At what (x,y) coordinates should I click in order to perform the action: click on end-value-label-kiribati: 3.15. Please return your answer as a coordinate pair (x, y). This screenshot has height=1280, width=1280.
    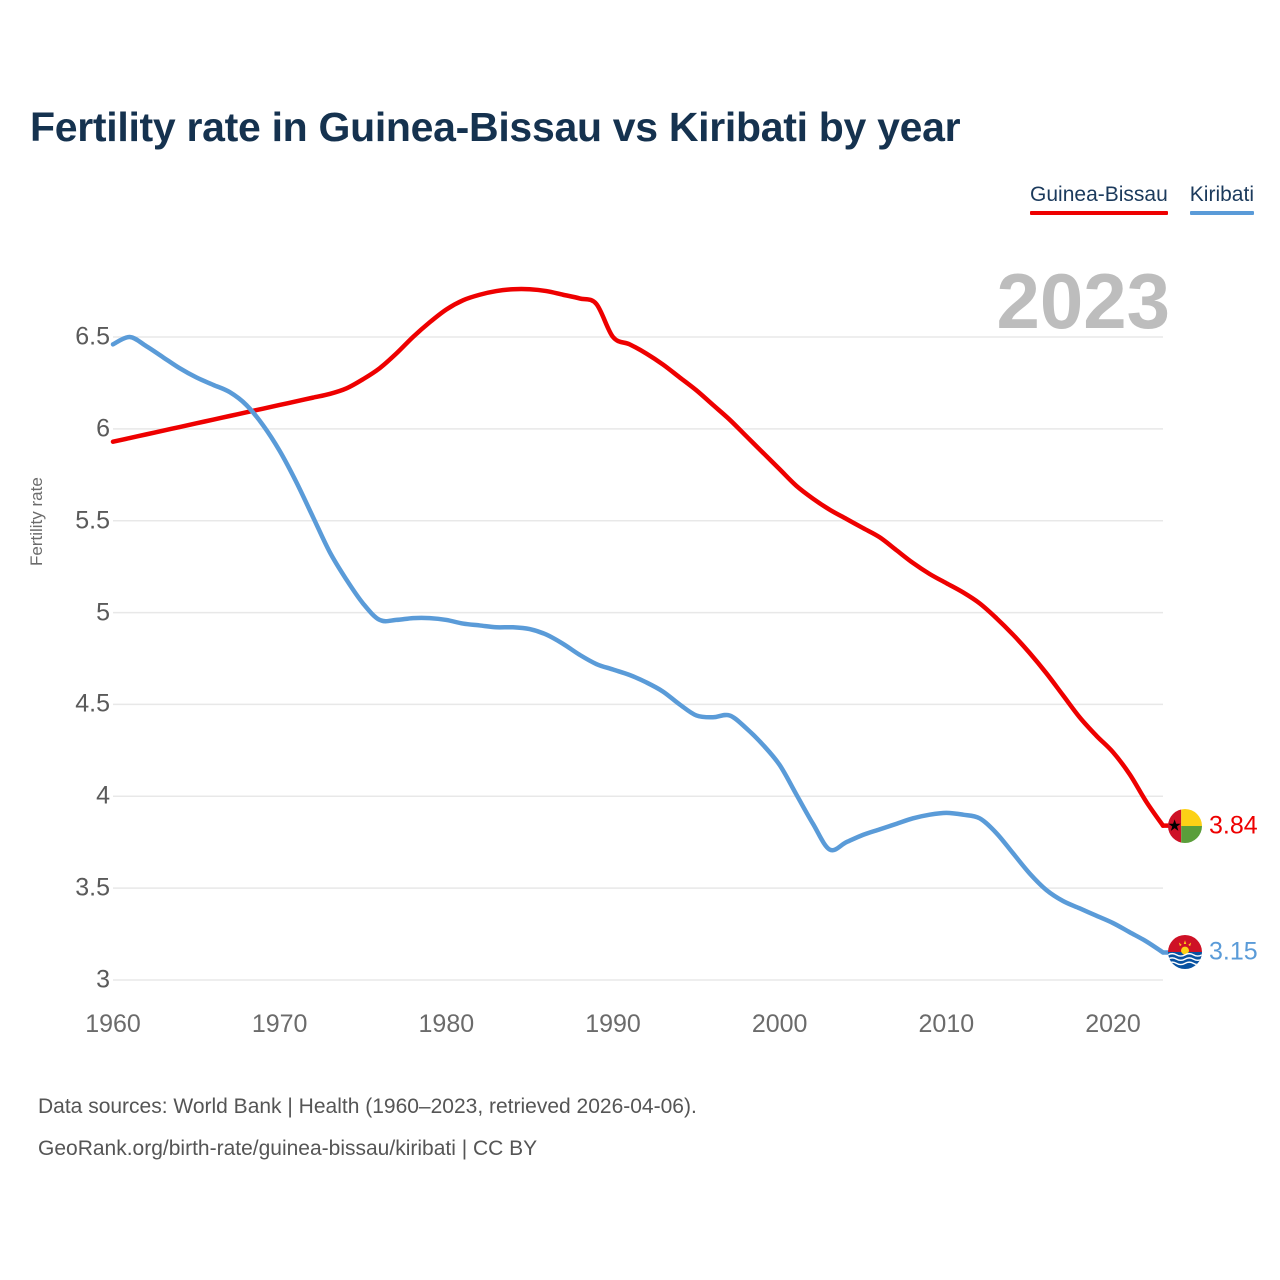
    Looking at the image, I should click on (1233, 951).